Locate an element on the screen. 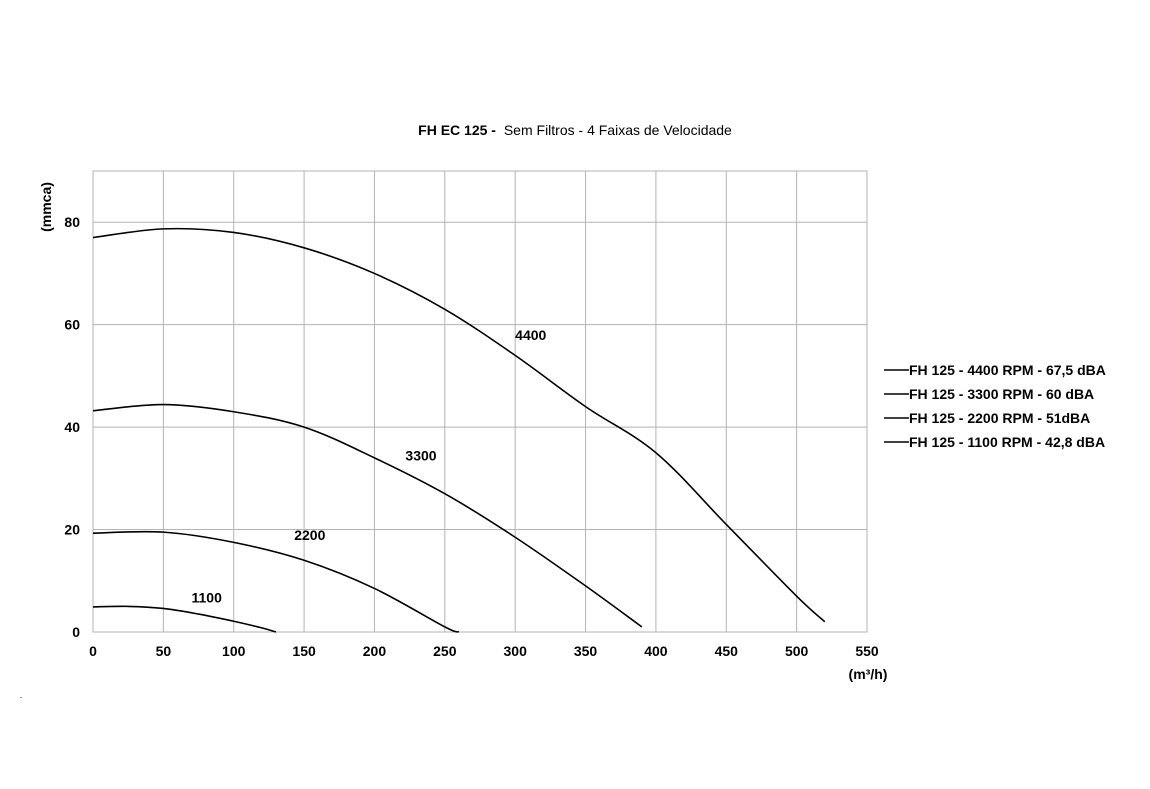 The width and height of the screenshot is (1150, 789). x-tick-label: 50 is located at coordinates (164, 651).